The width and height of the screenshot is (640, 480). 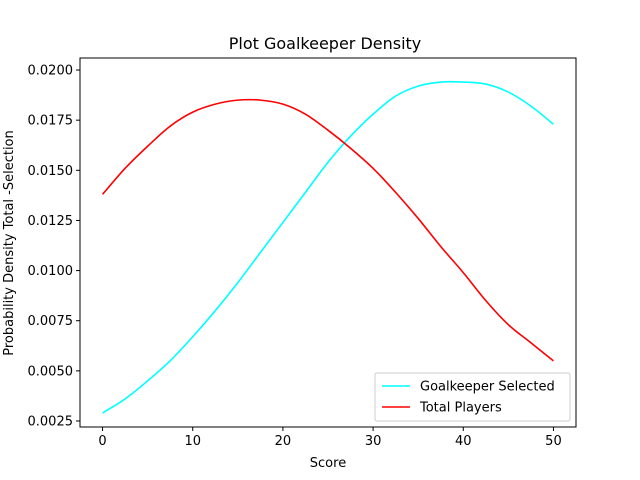 What do you see at coordinates (325, 43) in the screenshot?
I see `chart-title: Plot Goalkeeper Density` at bounding box center [325, 43].